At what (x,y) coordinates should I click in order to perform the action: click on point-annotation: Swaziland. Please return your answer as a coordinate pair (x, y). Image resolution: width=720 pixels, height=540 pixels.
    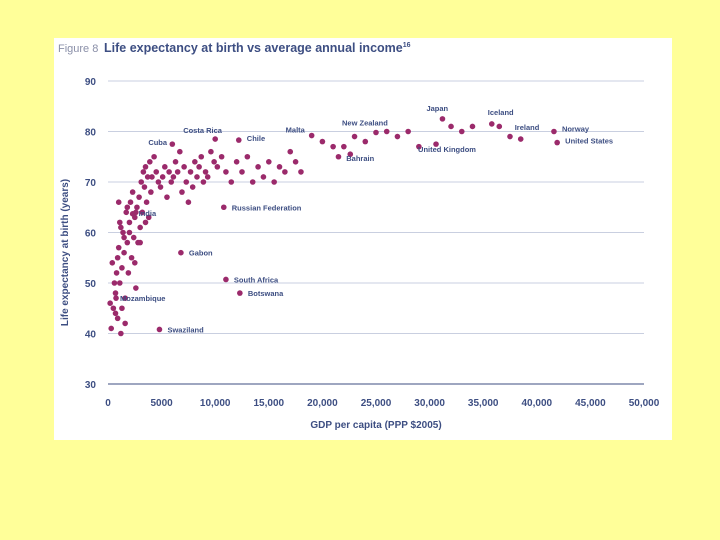
    Looking at the image, I should click on (185, 329).